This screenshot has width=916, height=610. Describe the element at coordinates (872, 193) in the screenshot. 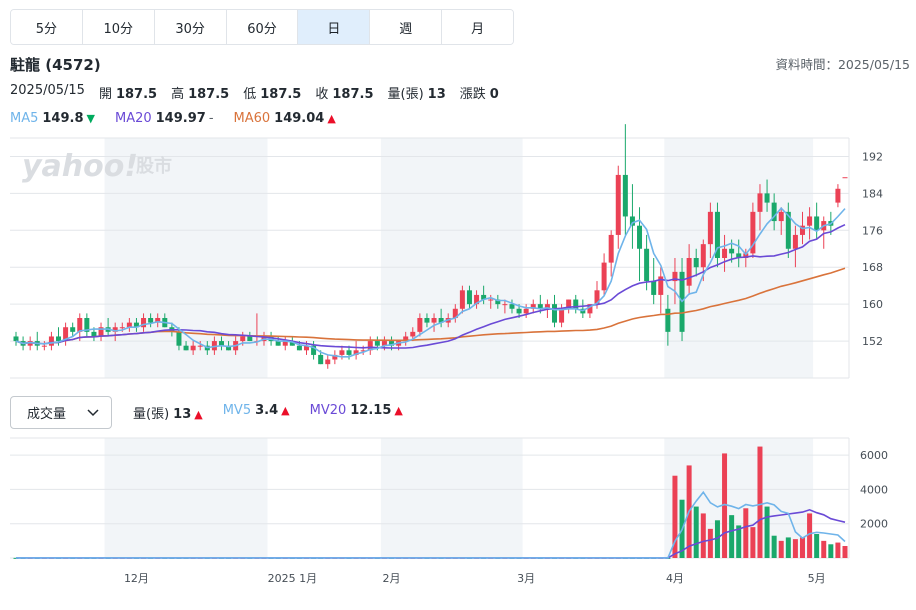

I see `price-tick-label: 184` at that location.